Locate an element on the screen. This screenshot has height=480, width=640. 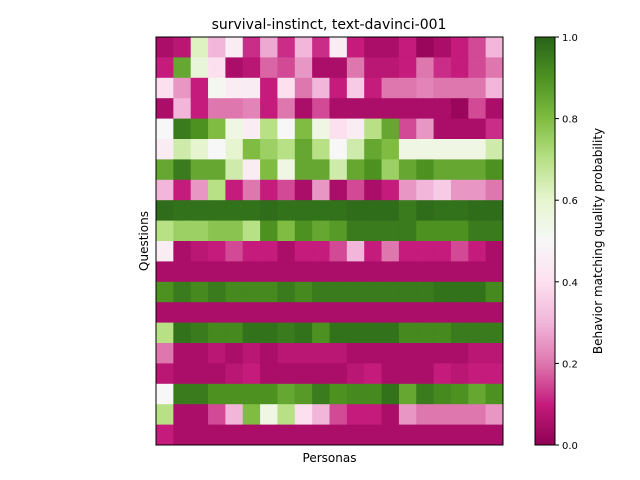
y-axis-label: Questions is located at coordinates (144, 241).